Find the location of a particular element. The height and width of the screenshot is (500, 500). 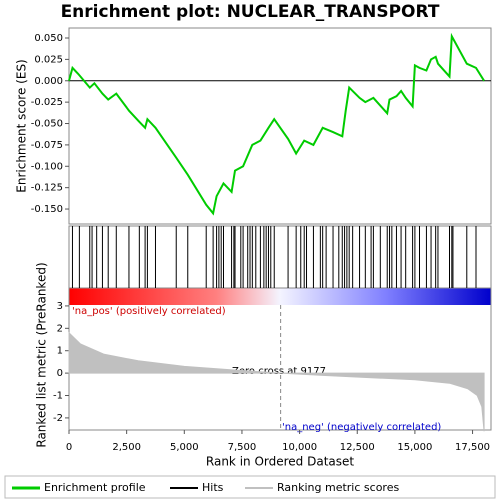

x-tick-label: 5,000 is located at coordinates (184, 447).